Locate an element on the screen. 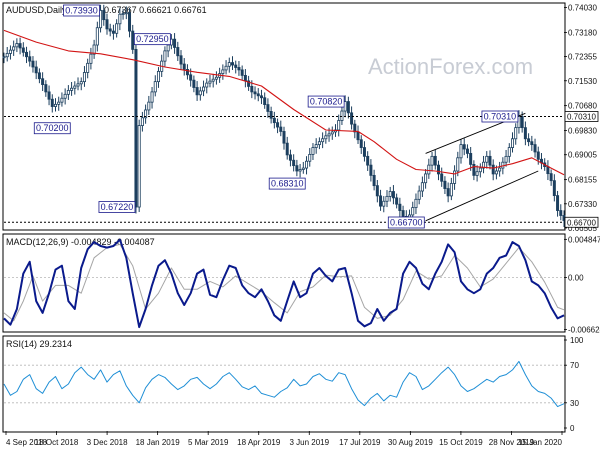 The width and height of the screenshot is (600, 450). price-annotation-label: 0.70310 is located at coordinates (500, 117).